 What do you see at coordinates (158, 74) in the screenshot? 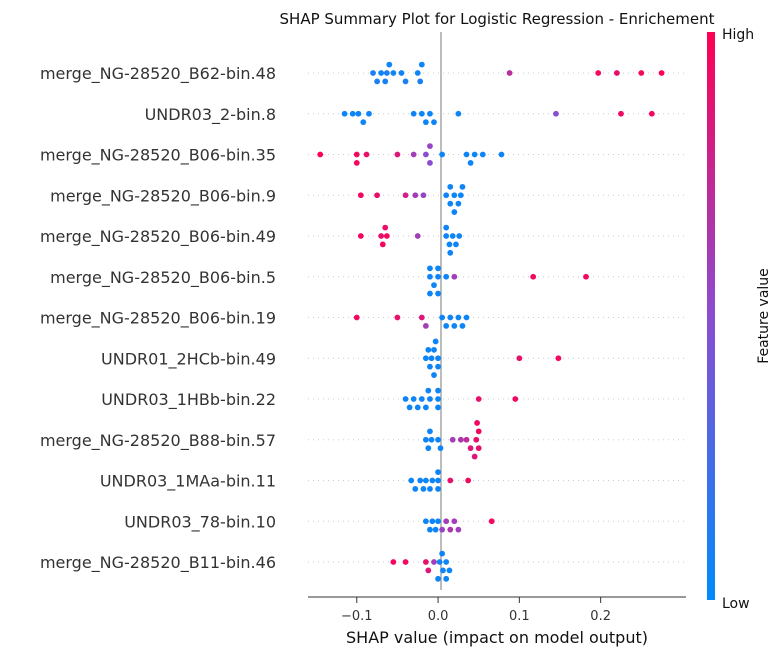
I see `feature-label: merge_NG-28520_B62-bin.48` at bounding box center [158, 74].